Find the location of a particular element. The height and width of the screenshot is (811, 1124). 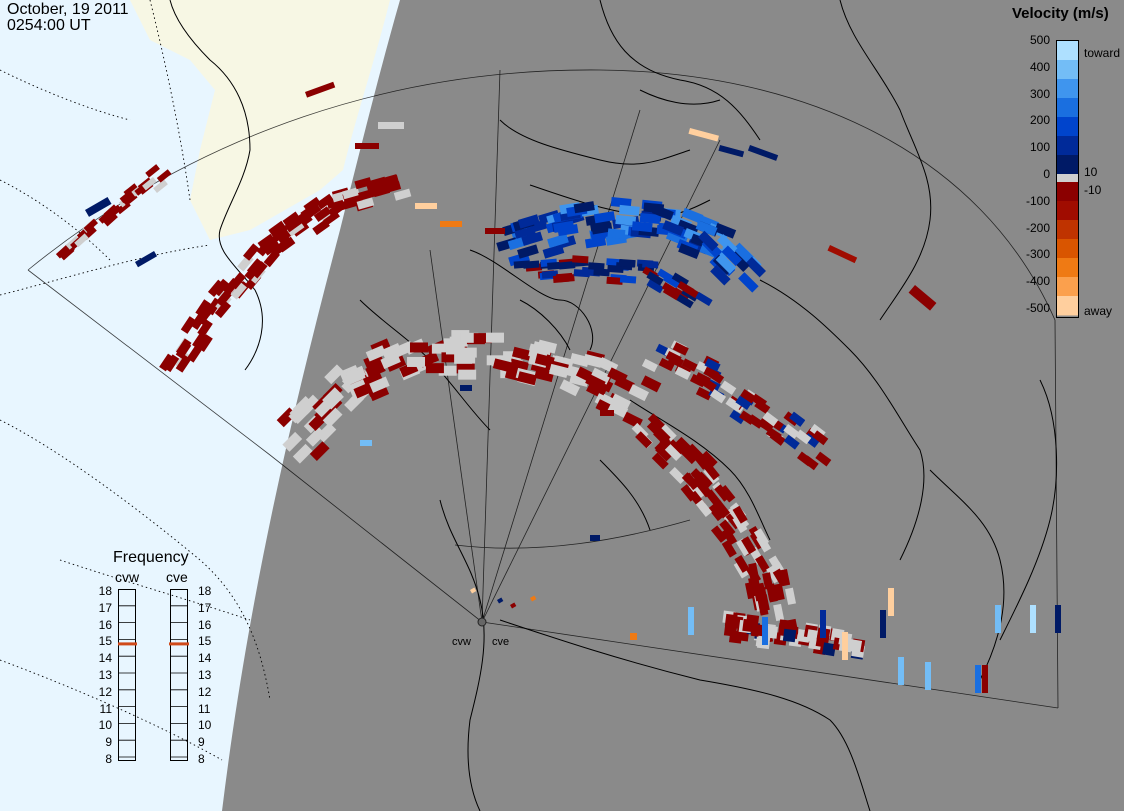

colorbar-tick-label: 300 is located at coordinates (1039, 93).